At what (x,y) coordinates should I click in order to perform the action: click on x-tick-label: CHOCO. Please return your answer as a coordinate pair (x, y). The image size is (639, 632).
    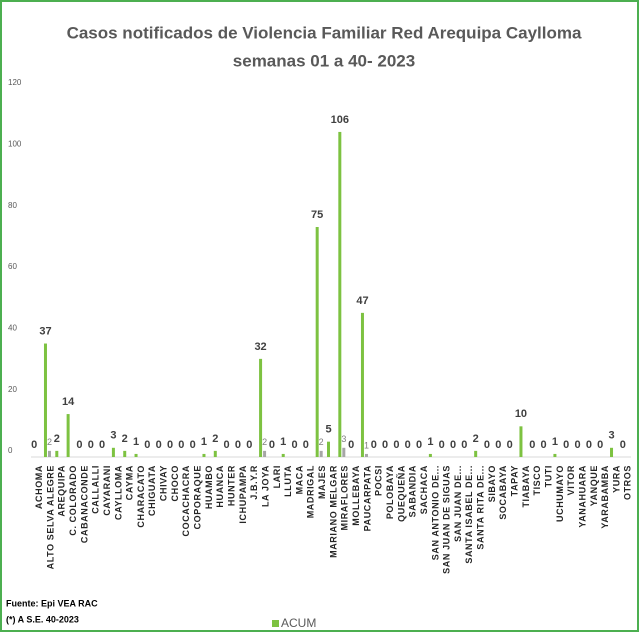
    Looking at the image, I should click on (175, 483).